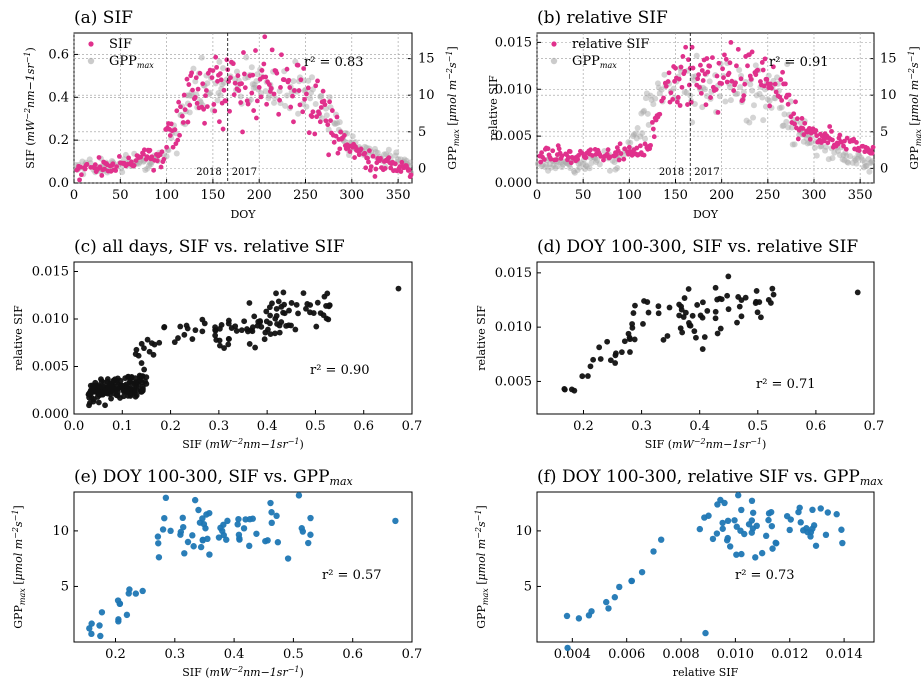 This screenshot has height=691, width=921. Describe the element at coordinates (757, 426) in the screenshot. I see `x-tick-label: 0.5` at that location.